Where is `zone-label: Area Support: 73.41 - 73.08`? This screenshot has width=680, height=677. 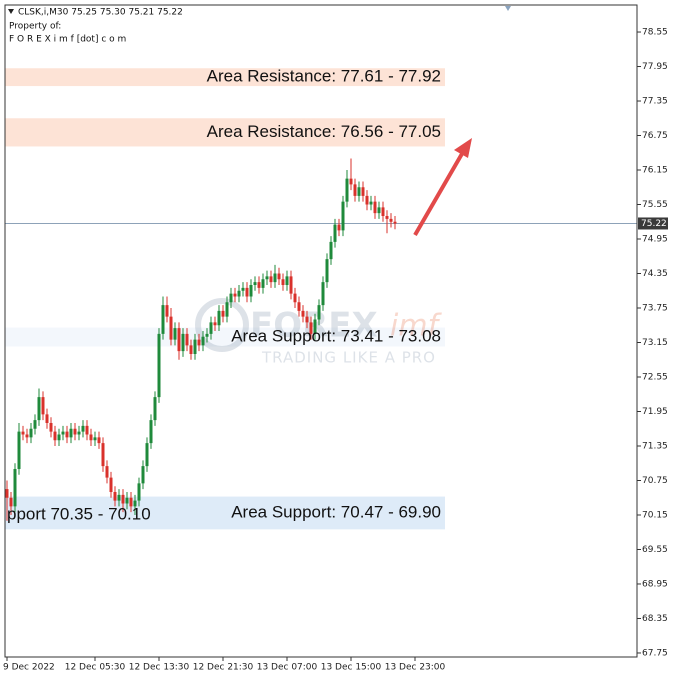
zone-label: Area Support: 73.41 - 73.08 is located at coordinates (336, 336).